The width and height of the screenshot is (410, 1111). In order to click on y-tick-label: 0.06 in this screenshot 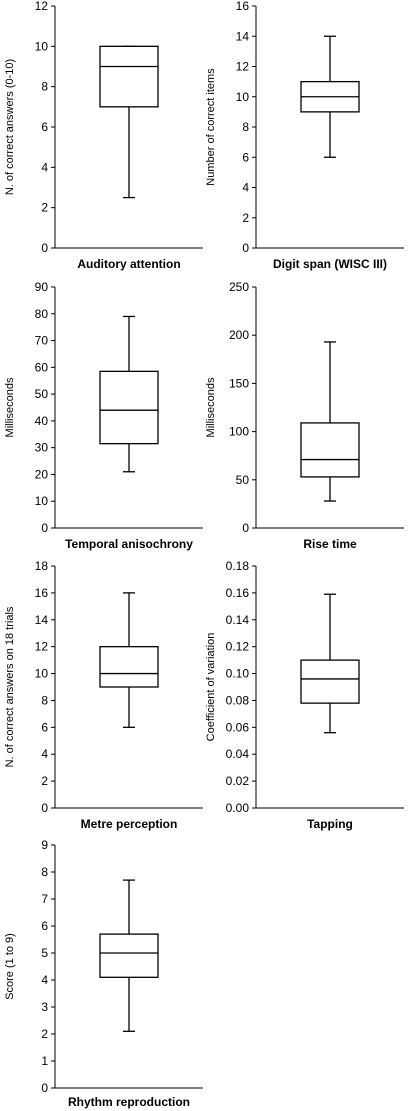, I will do `click(238, 727)`.